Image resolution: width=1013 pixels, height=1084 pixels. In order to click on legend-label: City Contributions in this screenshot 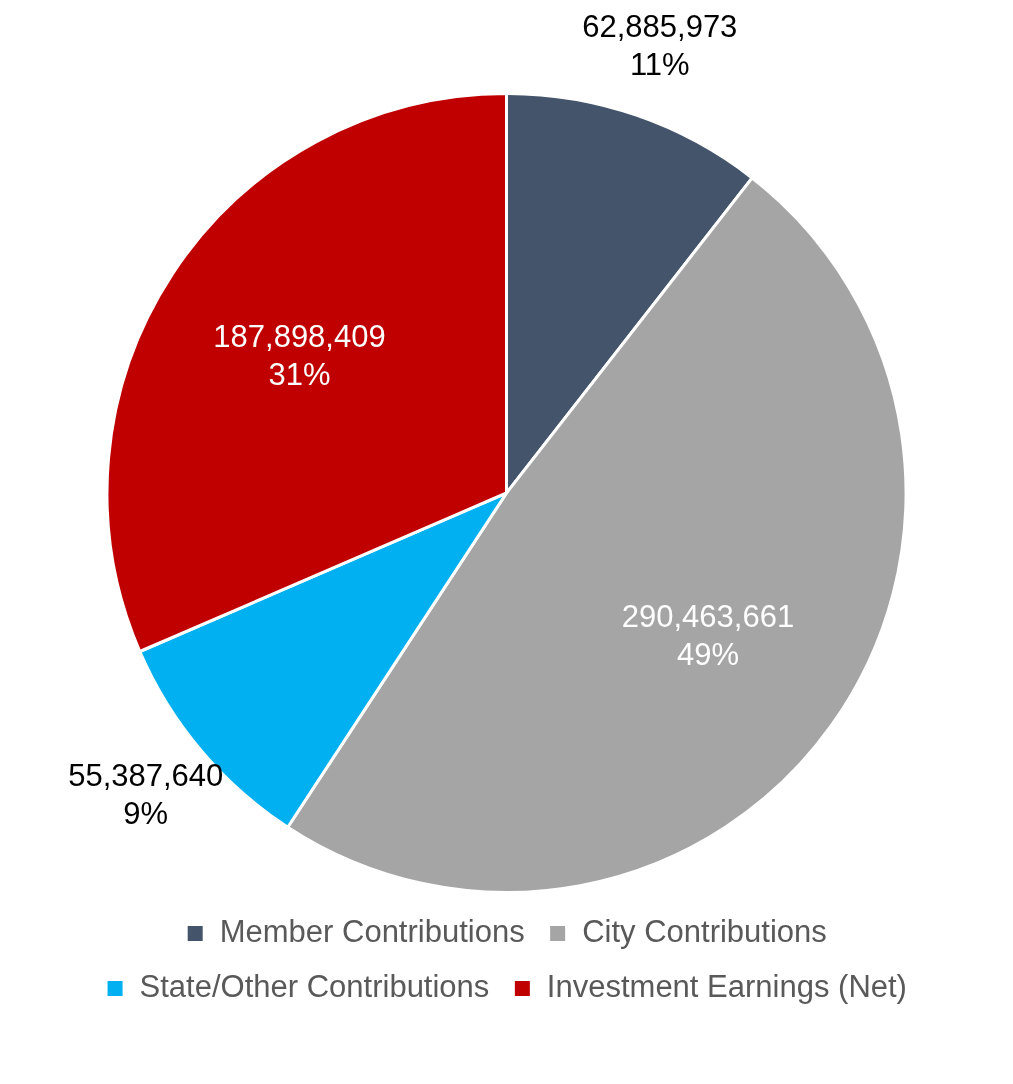, I will do `click(704, 932)`.